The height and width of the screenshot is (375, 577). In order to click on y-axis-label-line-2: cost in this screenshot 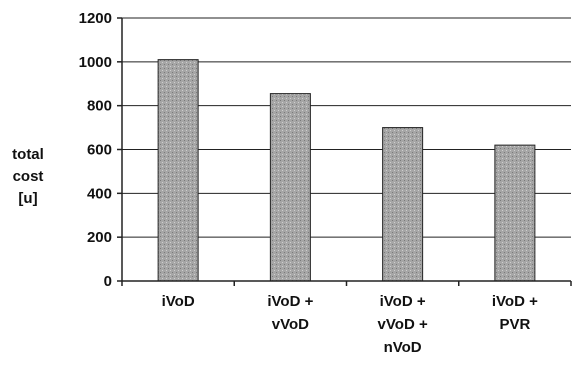, I will do `click(28, 176)`.